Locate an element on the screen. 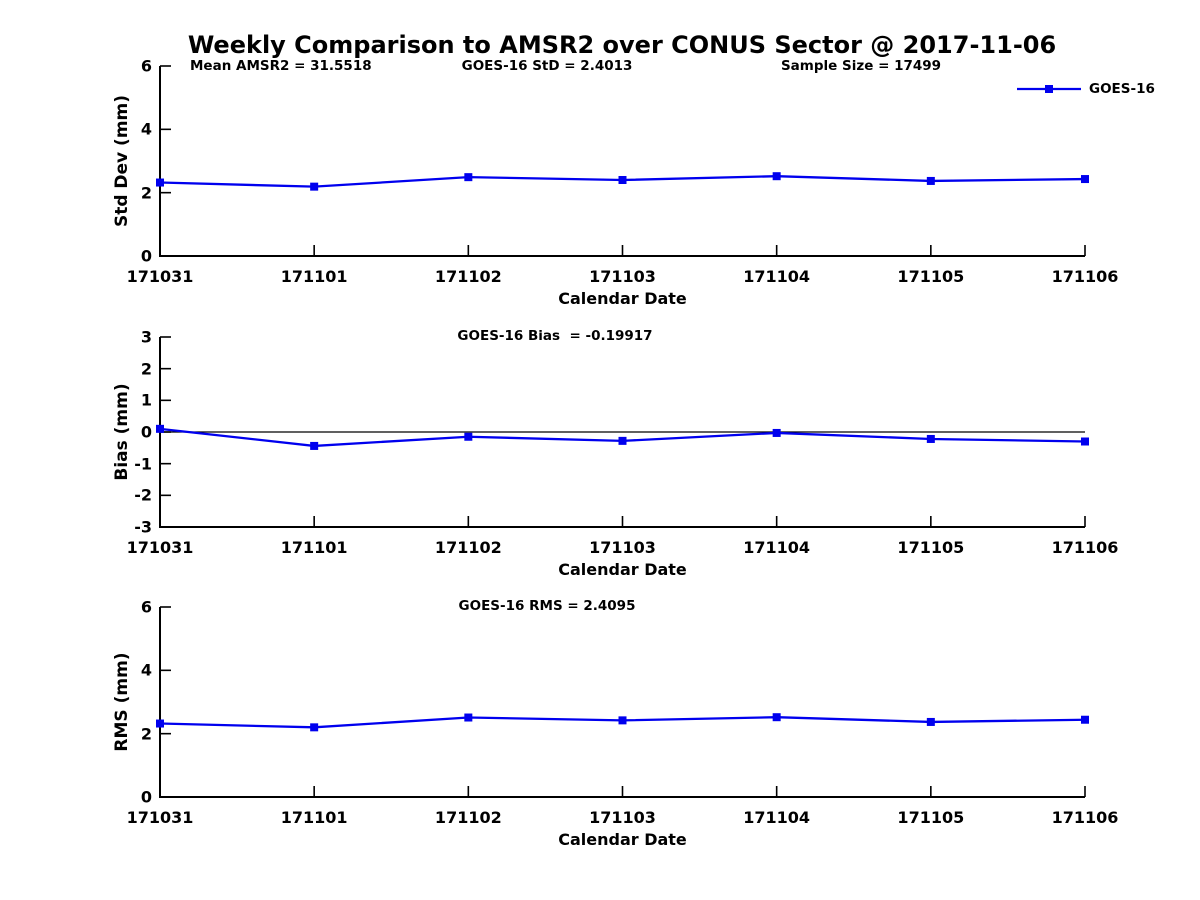 The height and width of the screenshot is (900, 1200). annotation-goes16-std: GOES-16 StD = 2.4013 is located at coordinates (547, 66).